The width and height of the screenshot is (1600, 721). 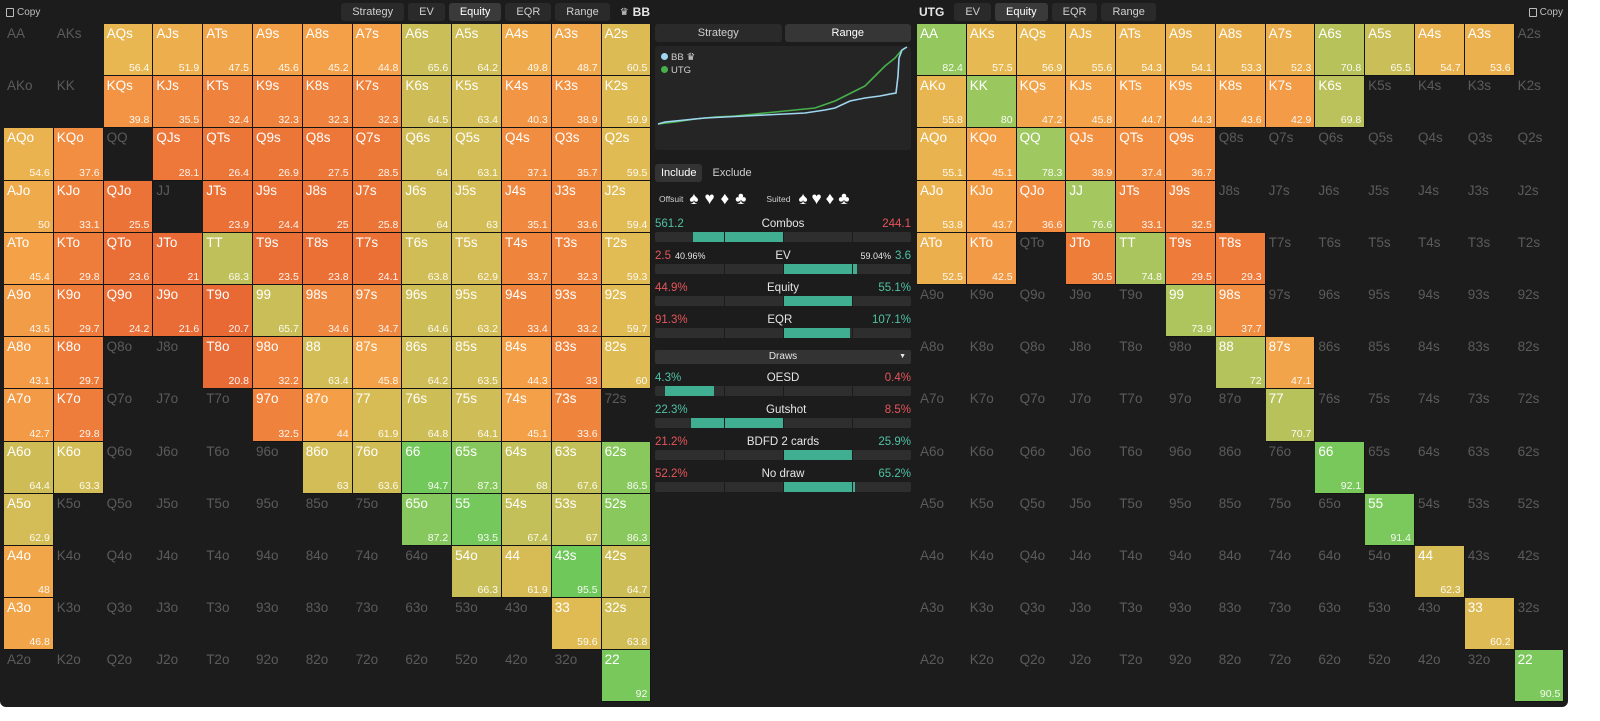 What do you see at coordinates (576, 50) in the screenshot?
I see `bb-hand-cell: A3s 48.7` at bounding box center [576, 50].